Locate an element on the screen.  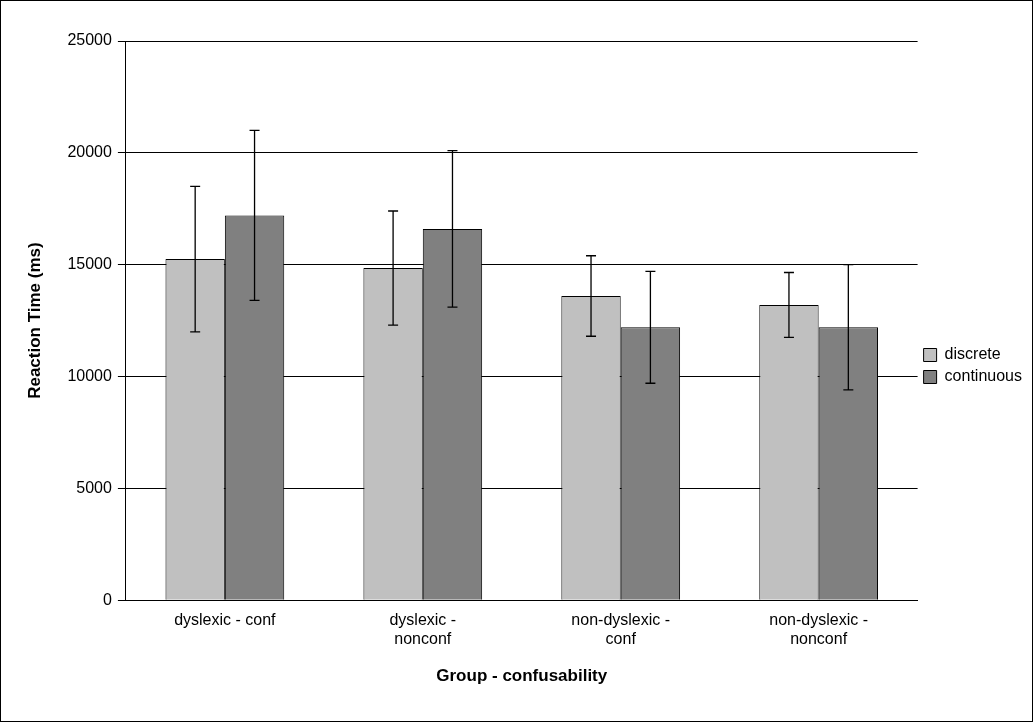
x-axis-title: Group - confusability is located at coordinates (522, 676).